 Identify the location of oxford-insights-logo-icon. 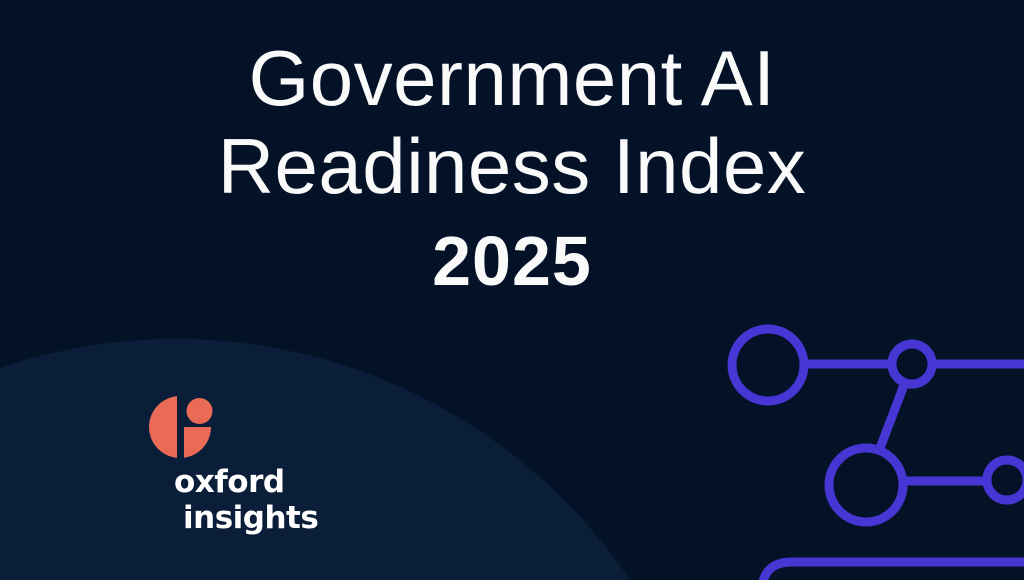
(181, 427).